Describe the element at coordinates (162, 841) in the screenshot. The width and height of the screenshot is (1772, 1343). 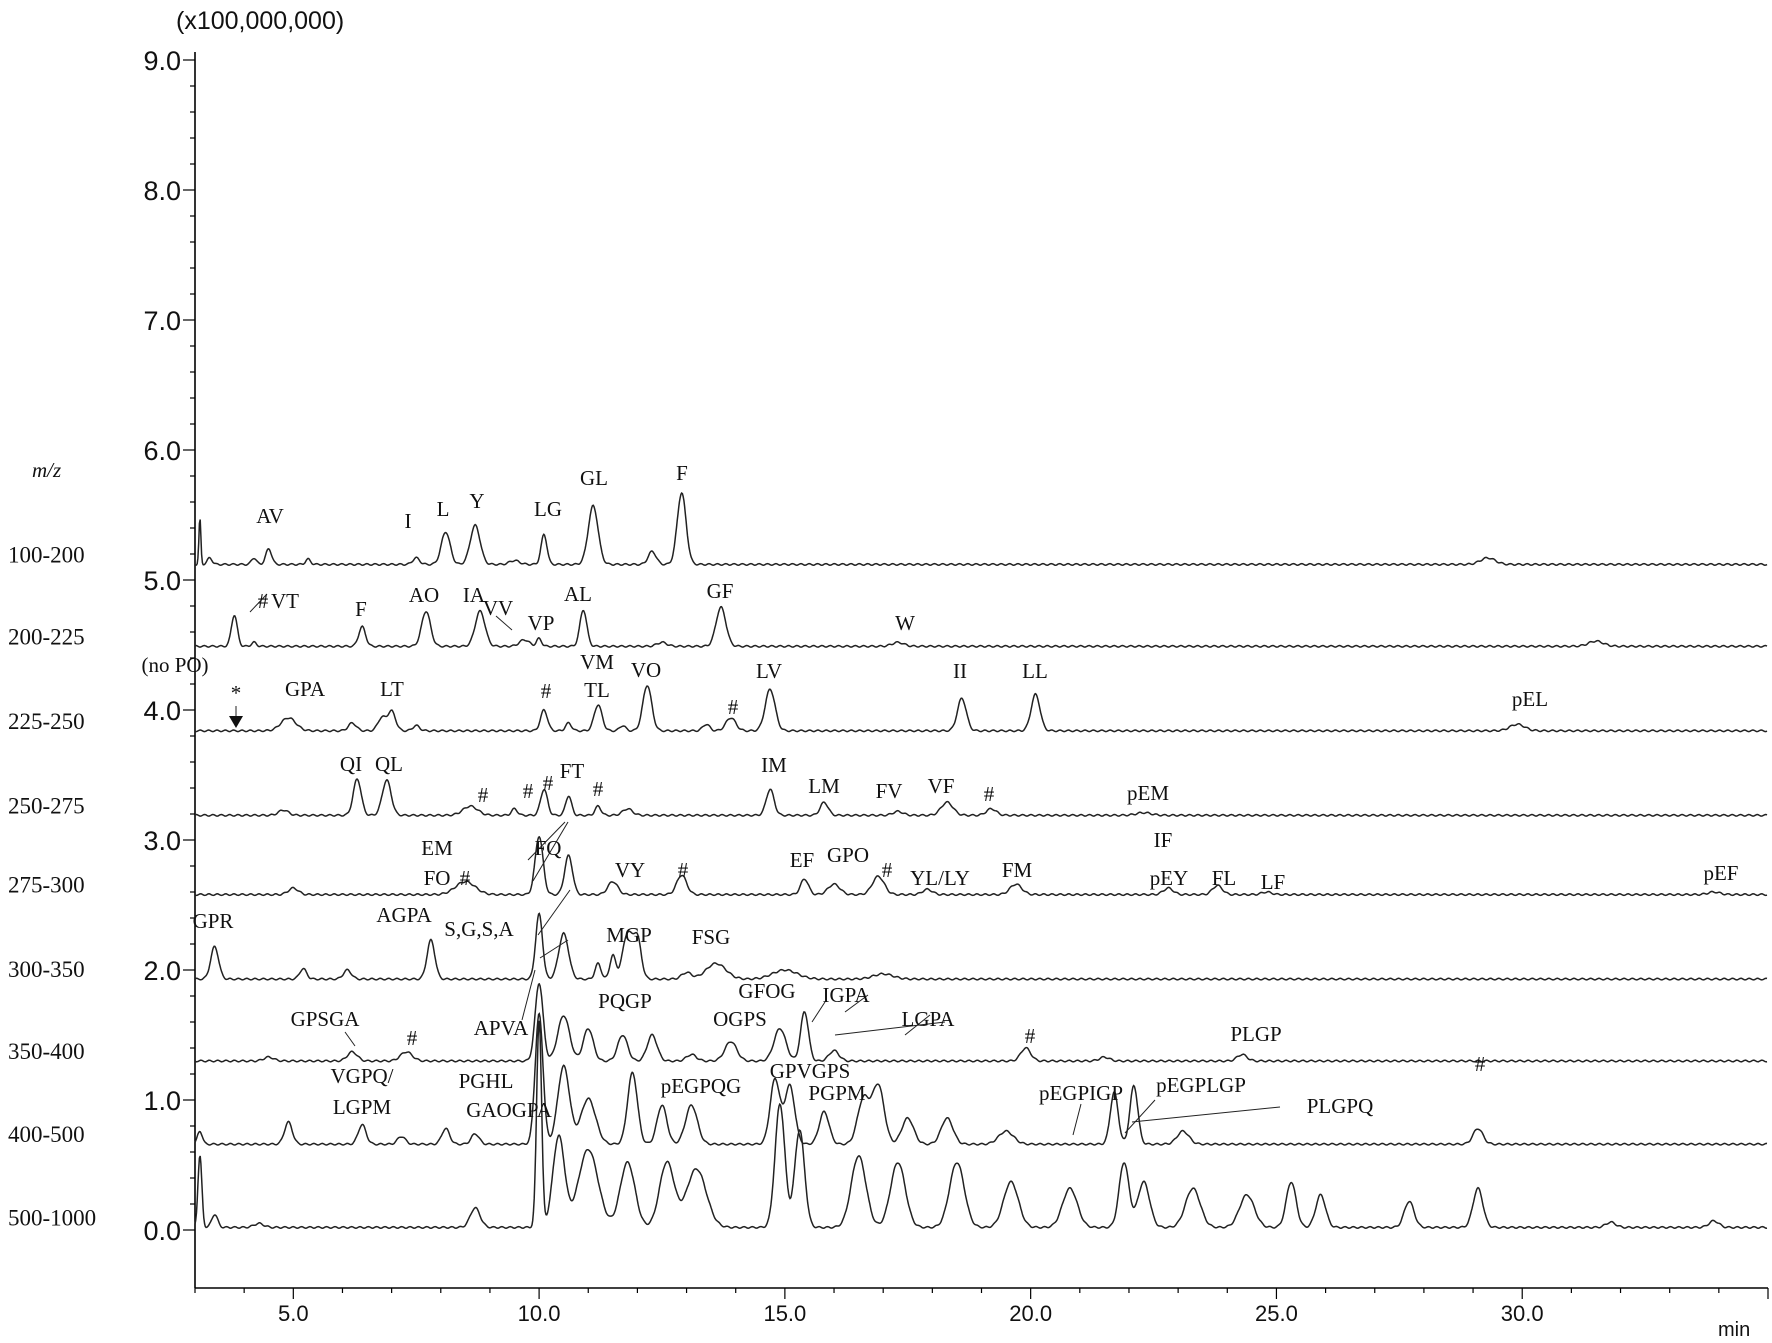
I see `y-tick-label: 3.0` at that location.